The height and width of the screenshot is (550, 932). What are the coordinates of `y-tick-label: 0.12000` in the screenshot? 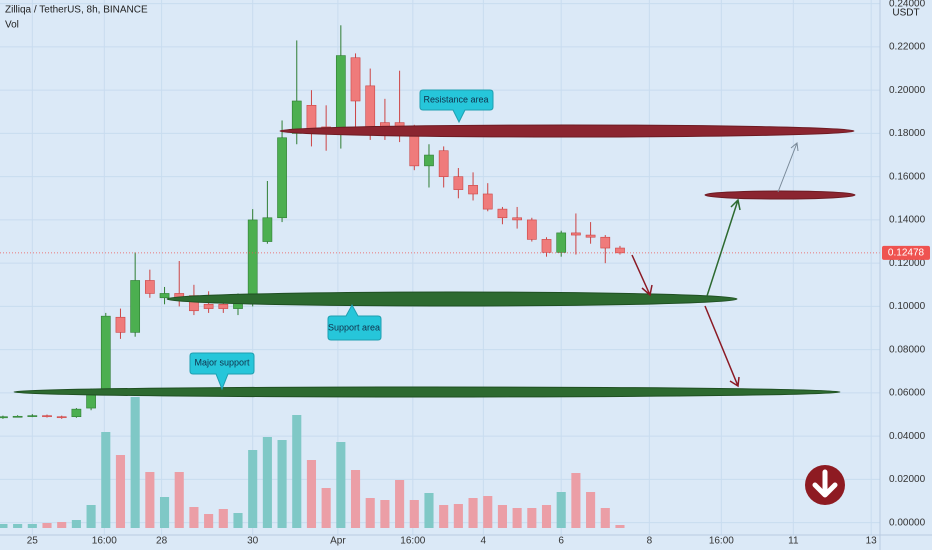 It's located at (907, 263).